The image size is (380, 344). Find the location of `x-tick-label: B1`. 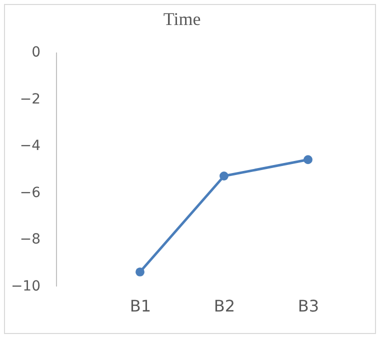

x-tick-label: B1 is located at coordinates (141, 306).